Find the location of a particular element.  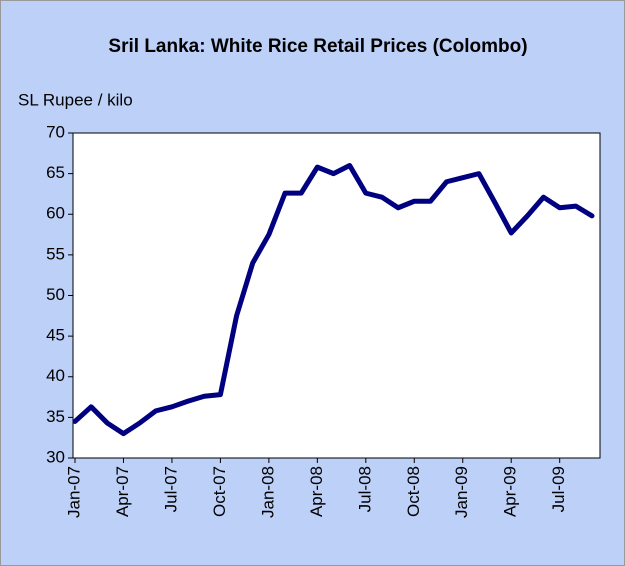

y-tick-label: 45 is located at coordinates (55, 335).